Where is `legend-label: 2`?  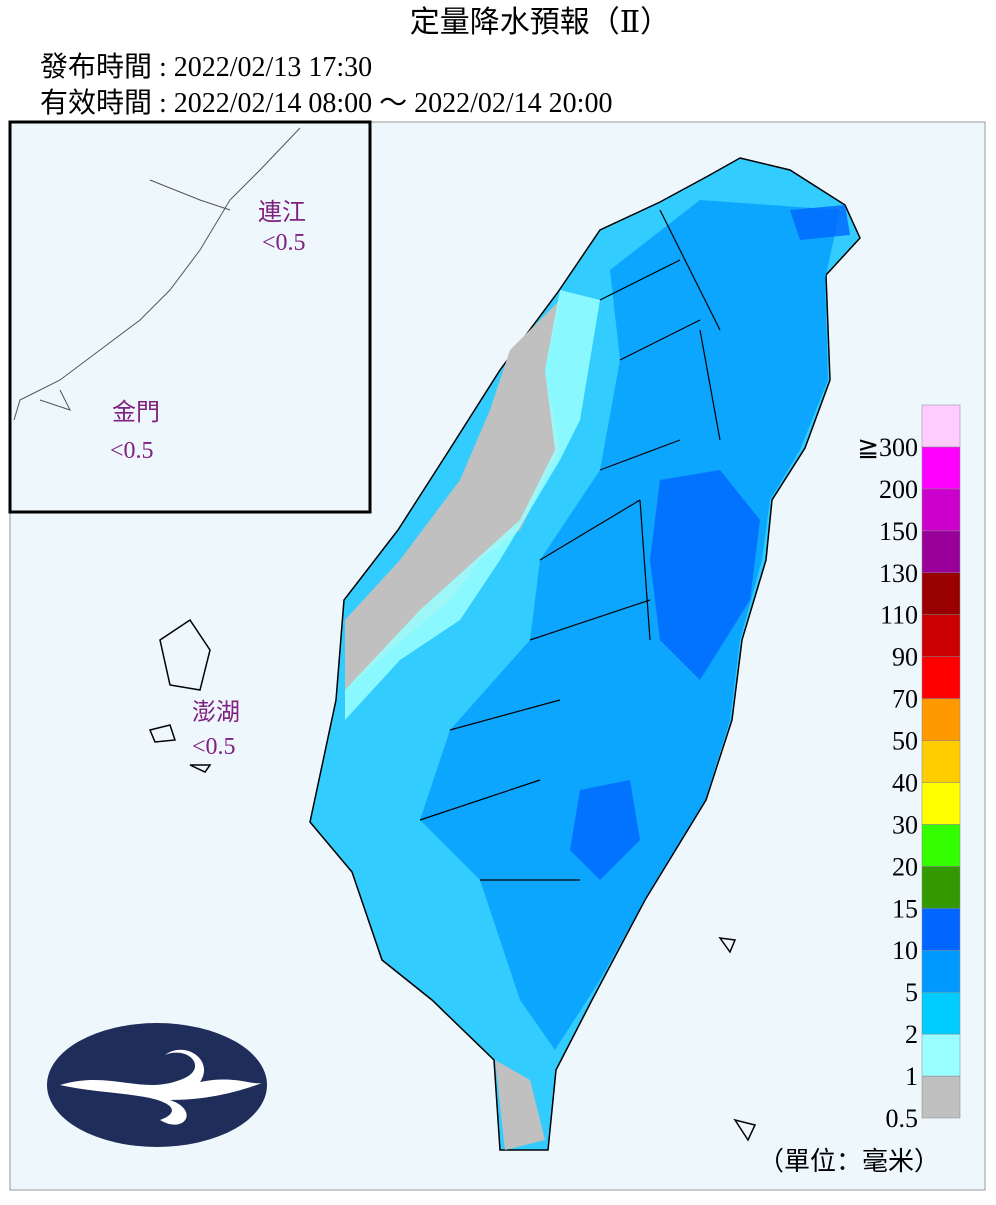 legend-label: 2 is located at coordinates (911, 1034).